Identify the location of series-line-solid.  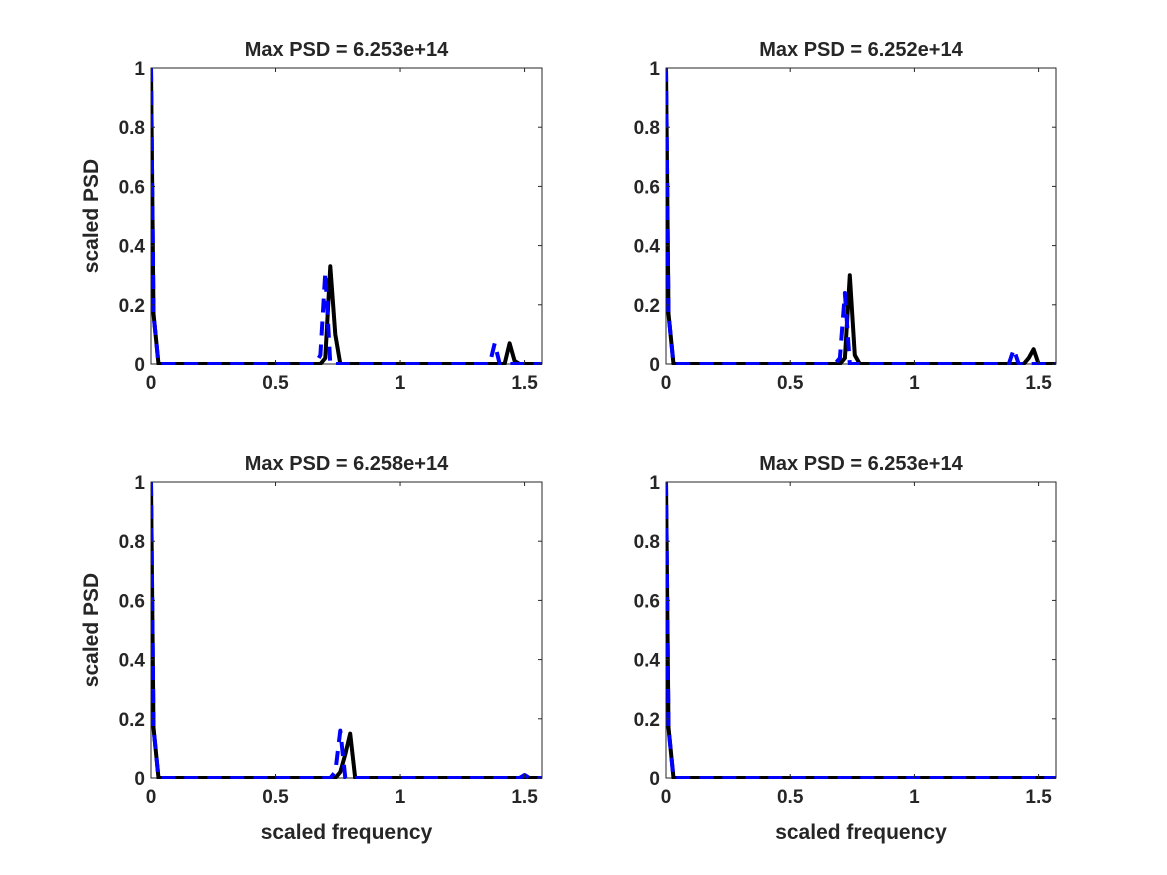
(346, 630).